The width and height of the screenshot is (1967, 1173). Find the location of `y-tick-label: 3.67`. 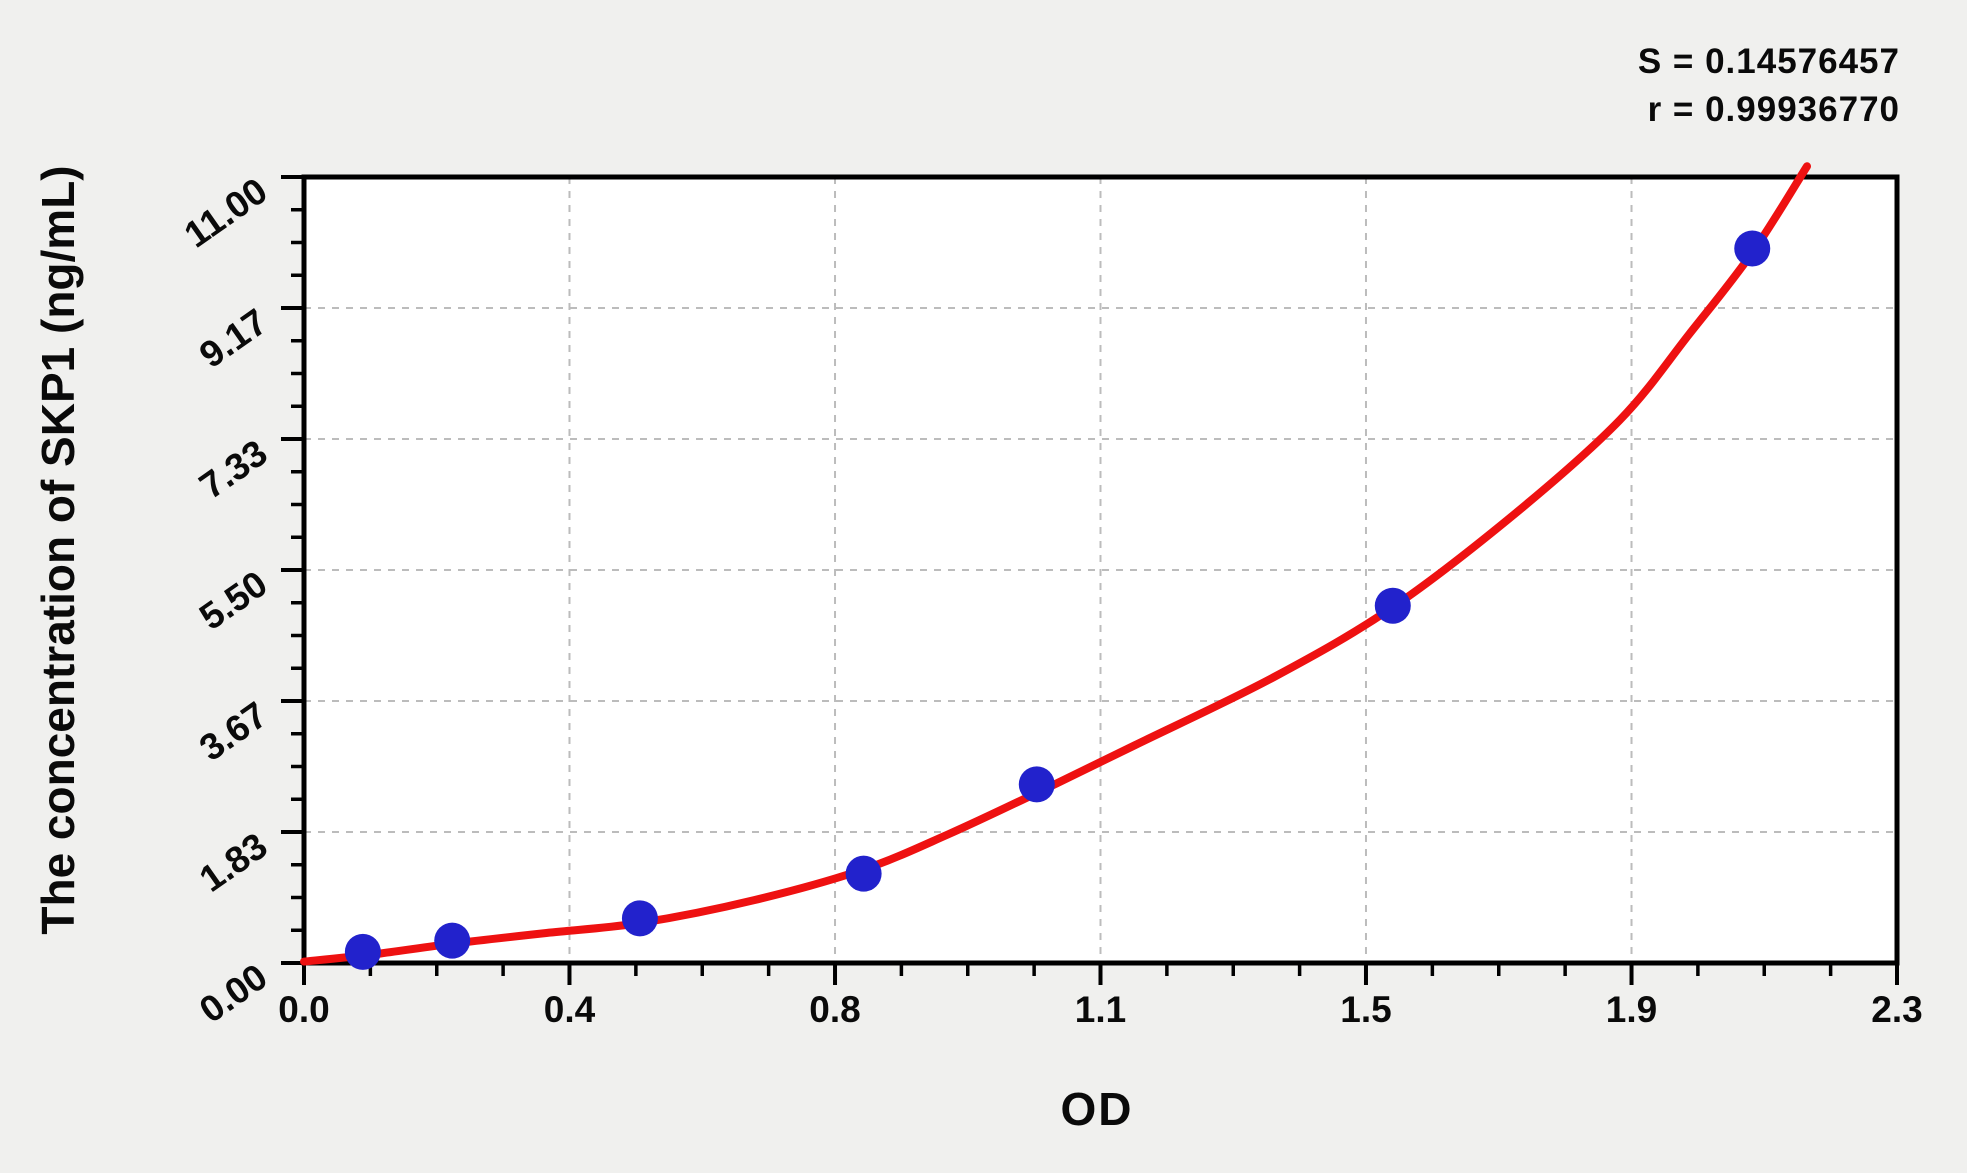

y-tick-label: 3.67 is located at coordinates (233, 731).